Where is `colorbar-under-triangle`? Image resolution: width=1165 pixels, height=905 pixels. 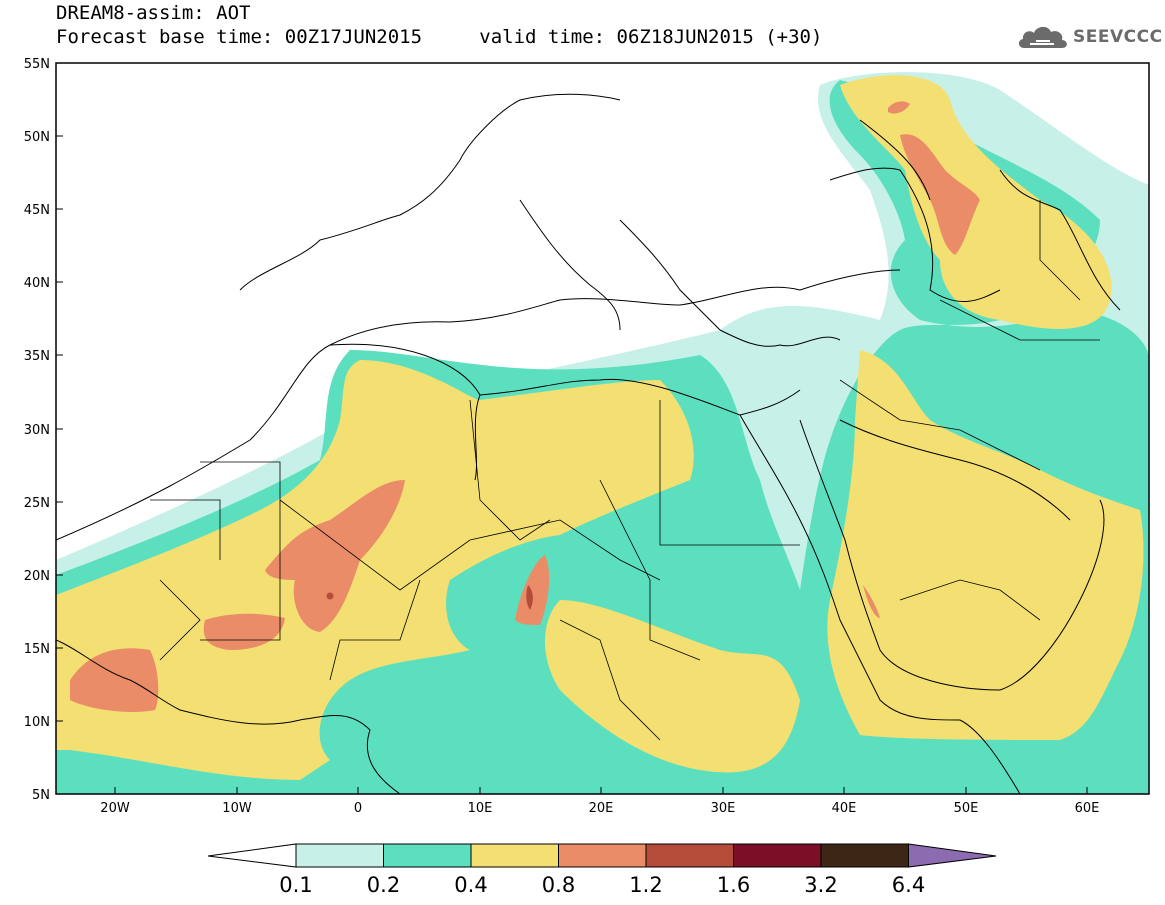 colorbar-under-triangle is located at coordinates (252, 855).